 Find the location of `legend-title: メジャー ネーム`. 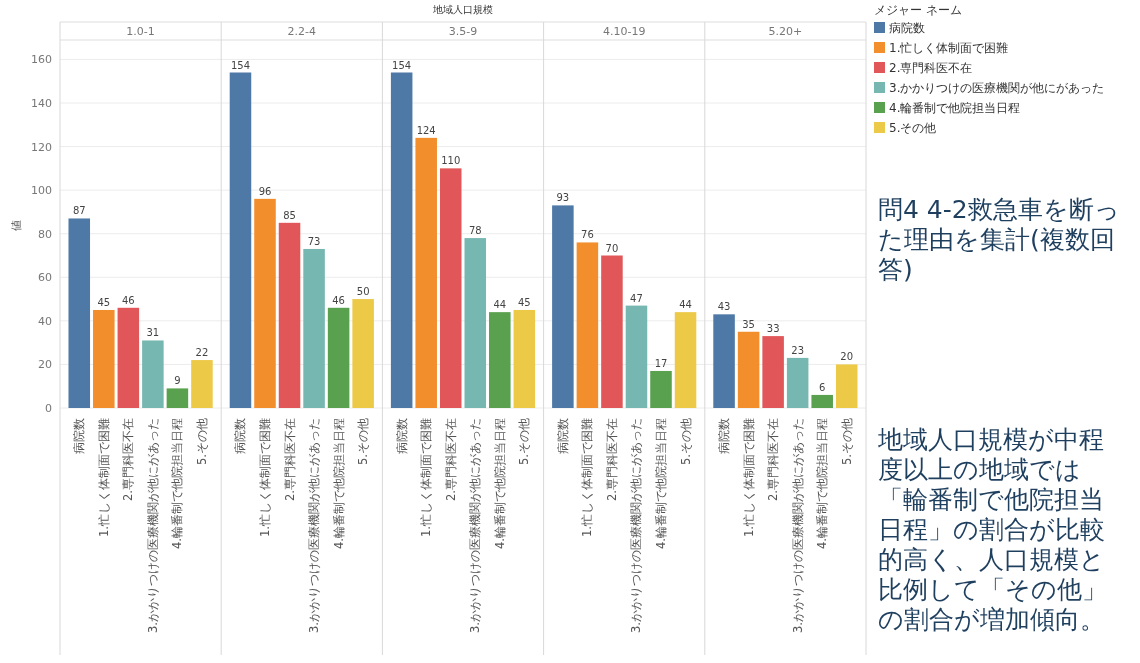

legend-title: メジャー ネーム is located at coordinates (918, 10).